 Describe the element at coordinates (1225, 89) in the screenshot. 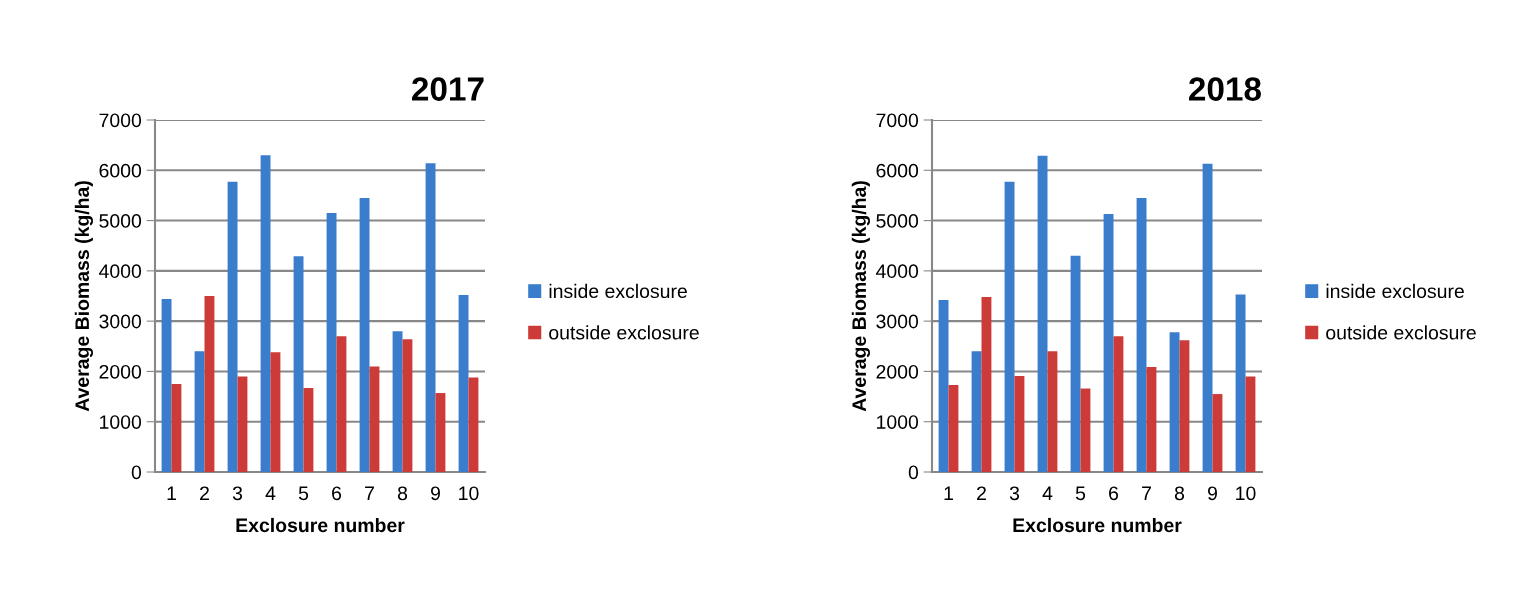

I see `chart-title: 2018` at that location.